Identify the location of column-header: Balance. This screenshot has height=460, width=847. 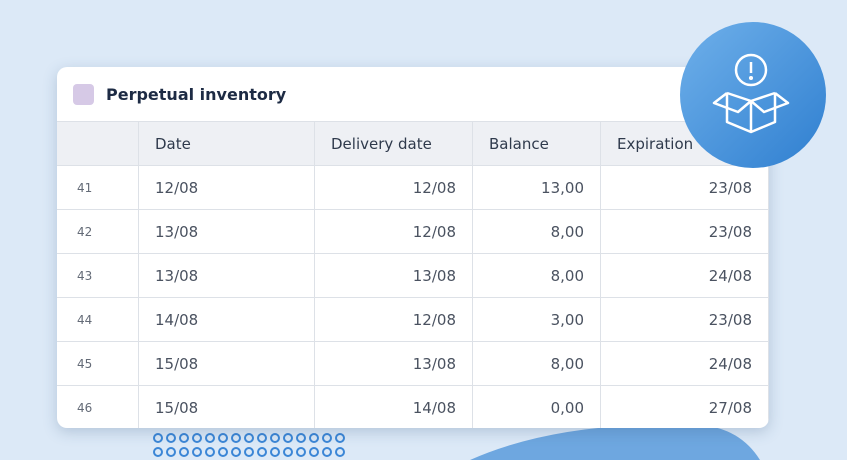
(537, 143).